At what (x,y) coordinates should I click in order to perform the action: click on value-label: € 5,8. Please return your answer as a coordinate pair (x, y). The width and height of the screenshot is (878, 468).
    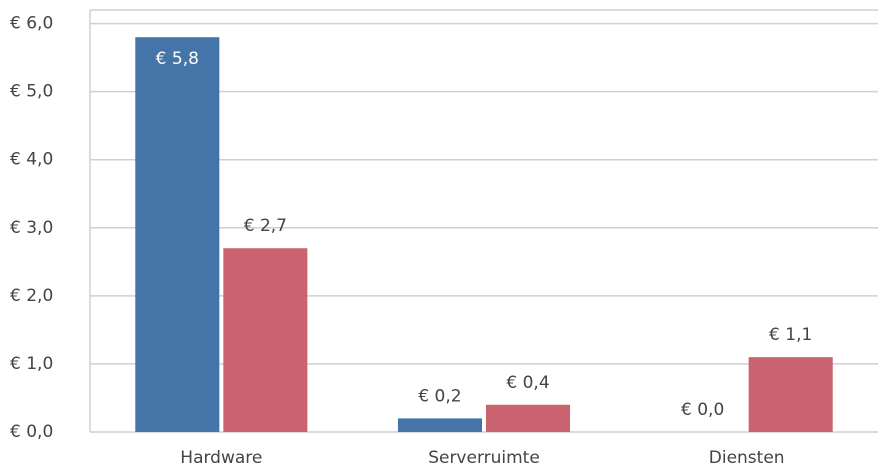
    Looking at the image, I should click on (177, 59).